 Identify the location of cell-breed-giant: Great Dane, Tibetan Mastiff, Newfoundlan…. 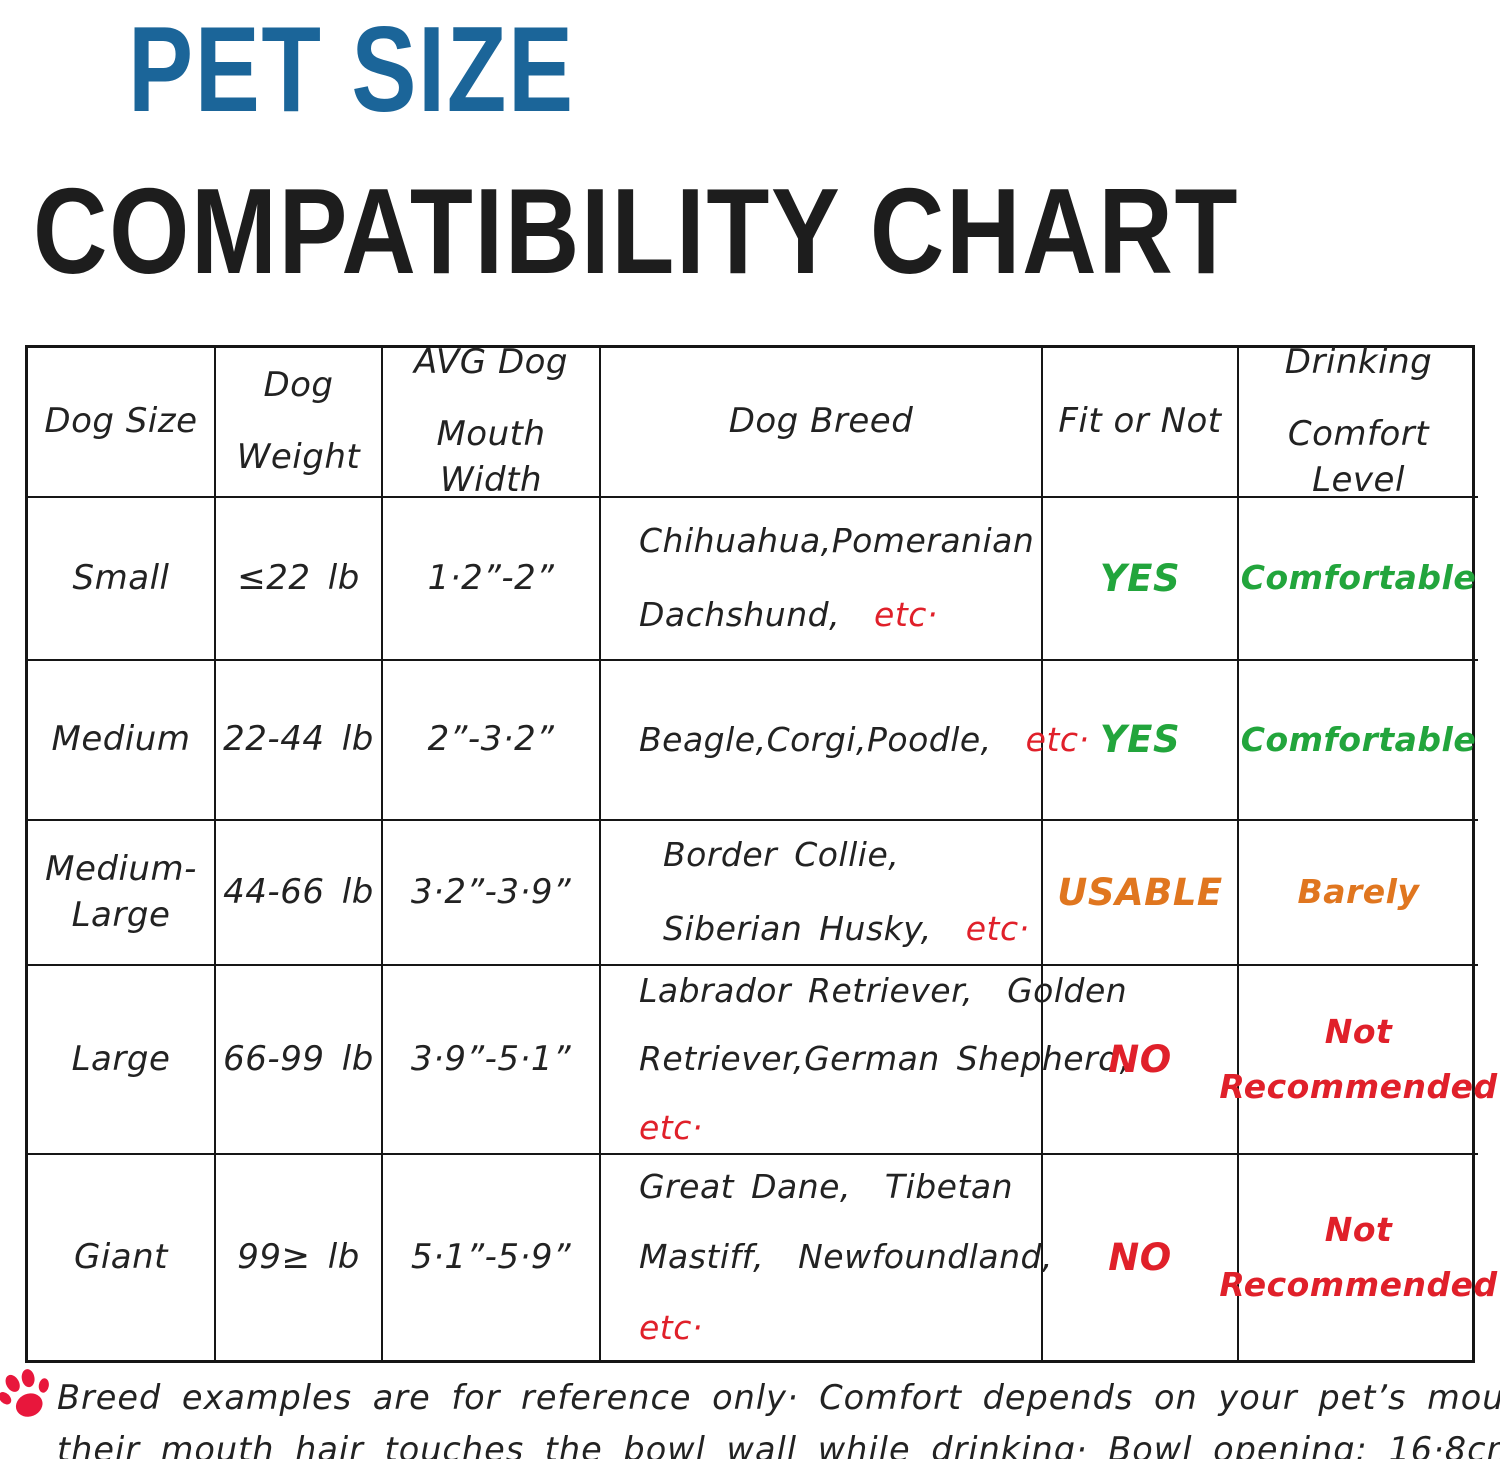
(826, 1257).